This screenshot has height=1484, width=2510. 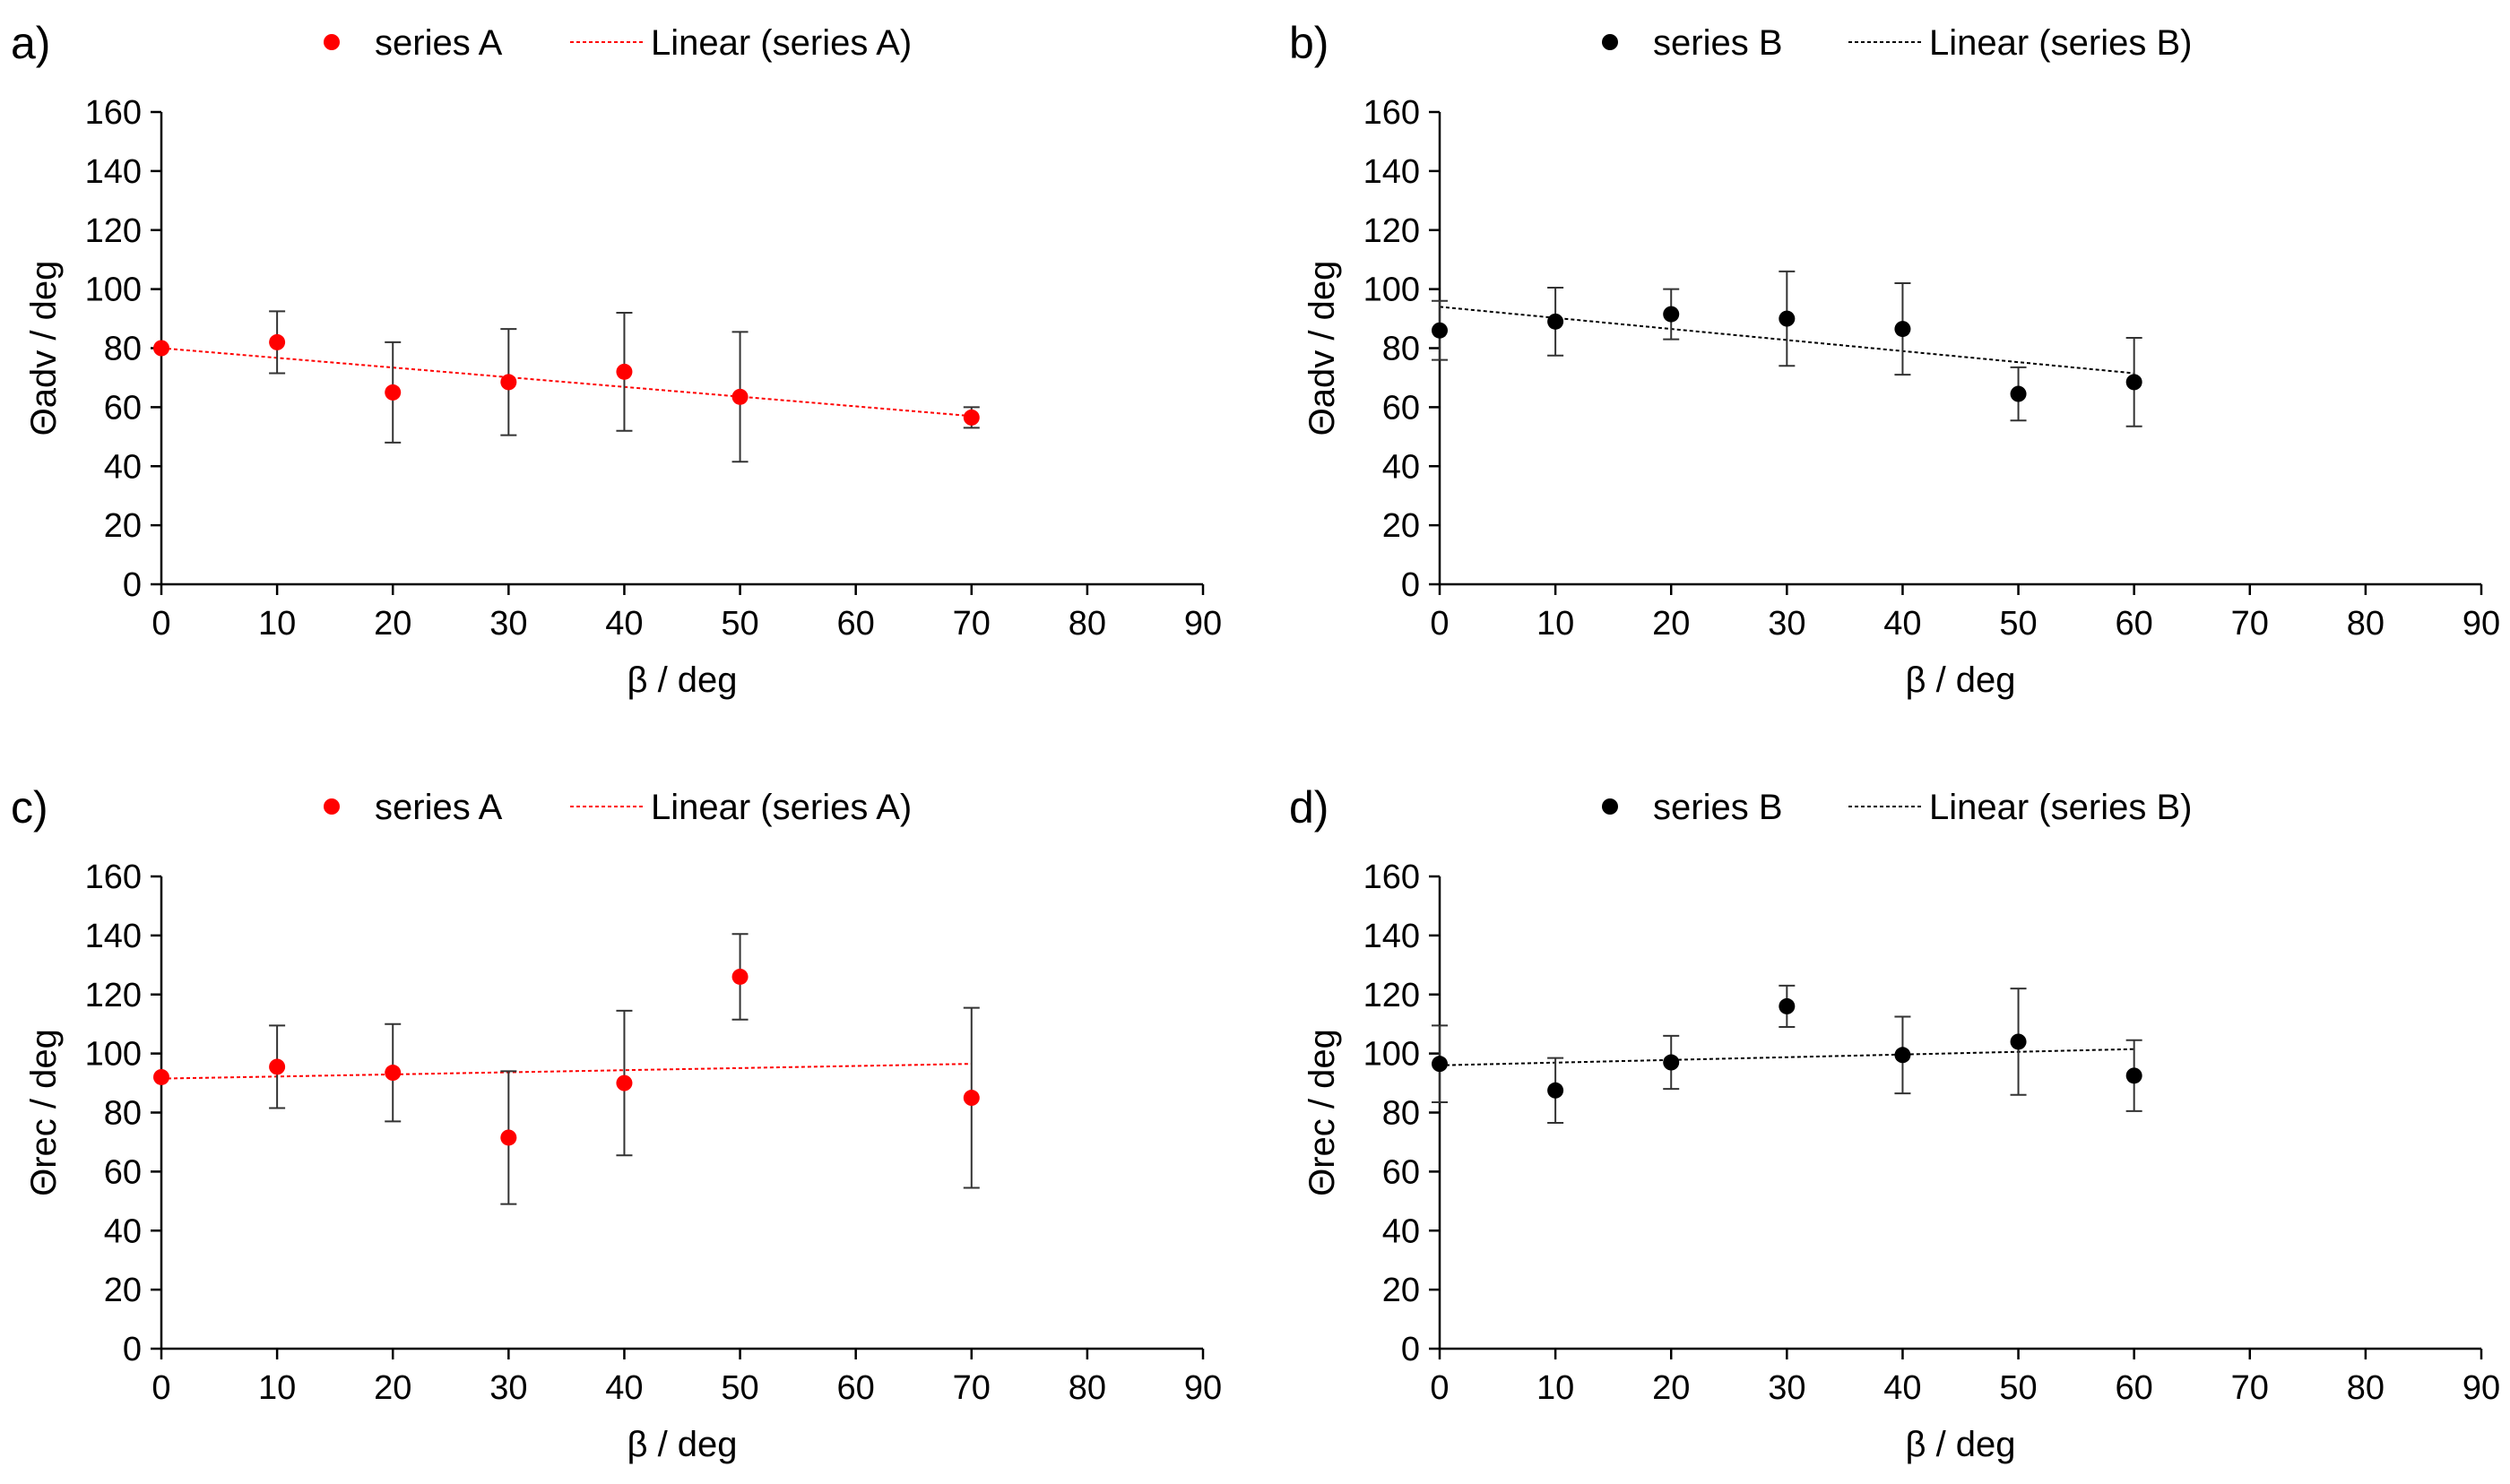 I want to click on legend-series-label: series A, so click(x=439, y=807).